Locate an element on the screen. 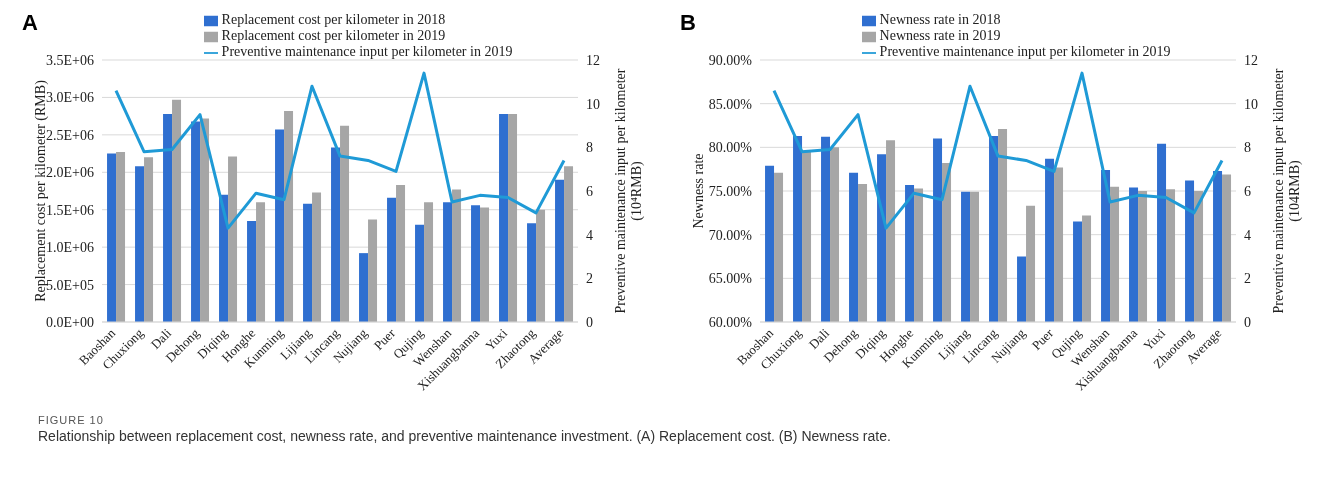 The image size is (1328, 502). y-tick-label: 1.5E+06 is located at coordinates (70, 210).